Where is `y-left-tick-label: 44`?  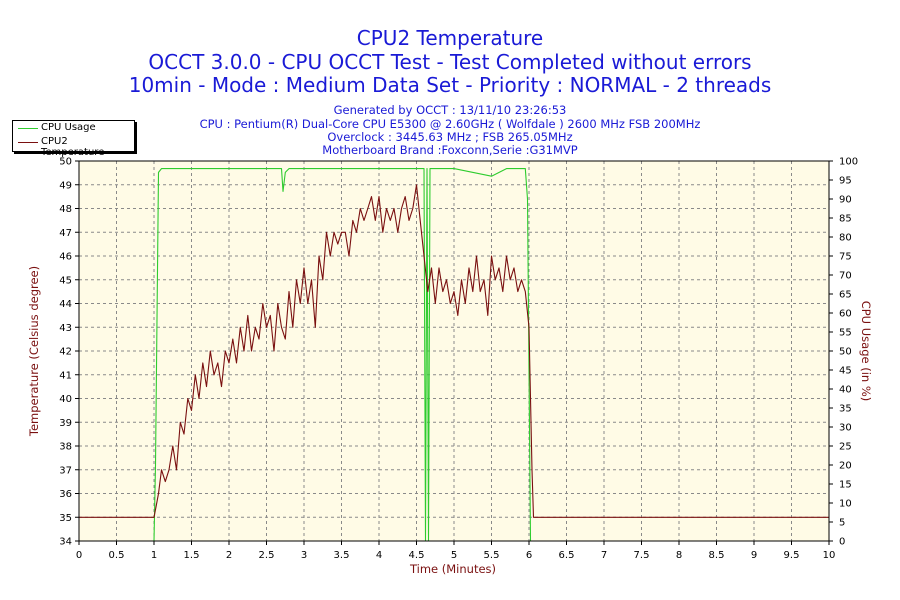 y-left-tick-label: 44 is located at coordinates (65, 304).